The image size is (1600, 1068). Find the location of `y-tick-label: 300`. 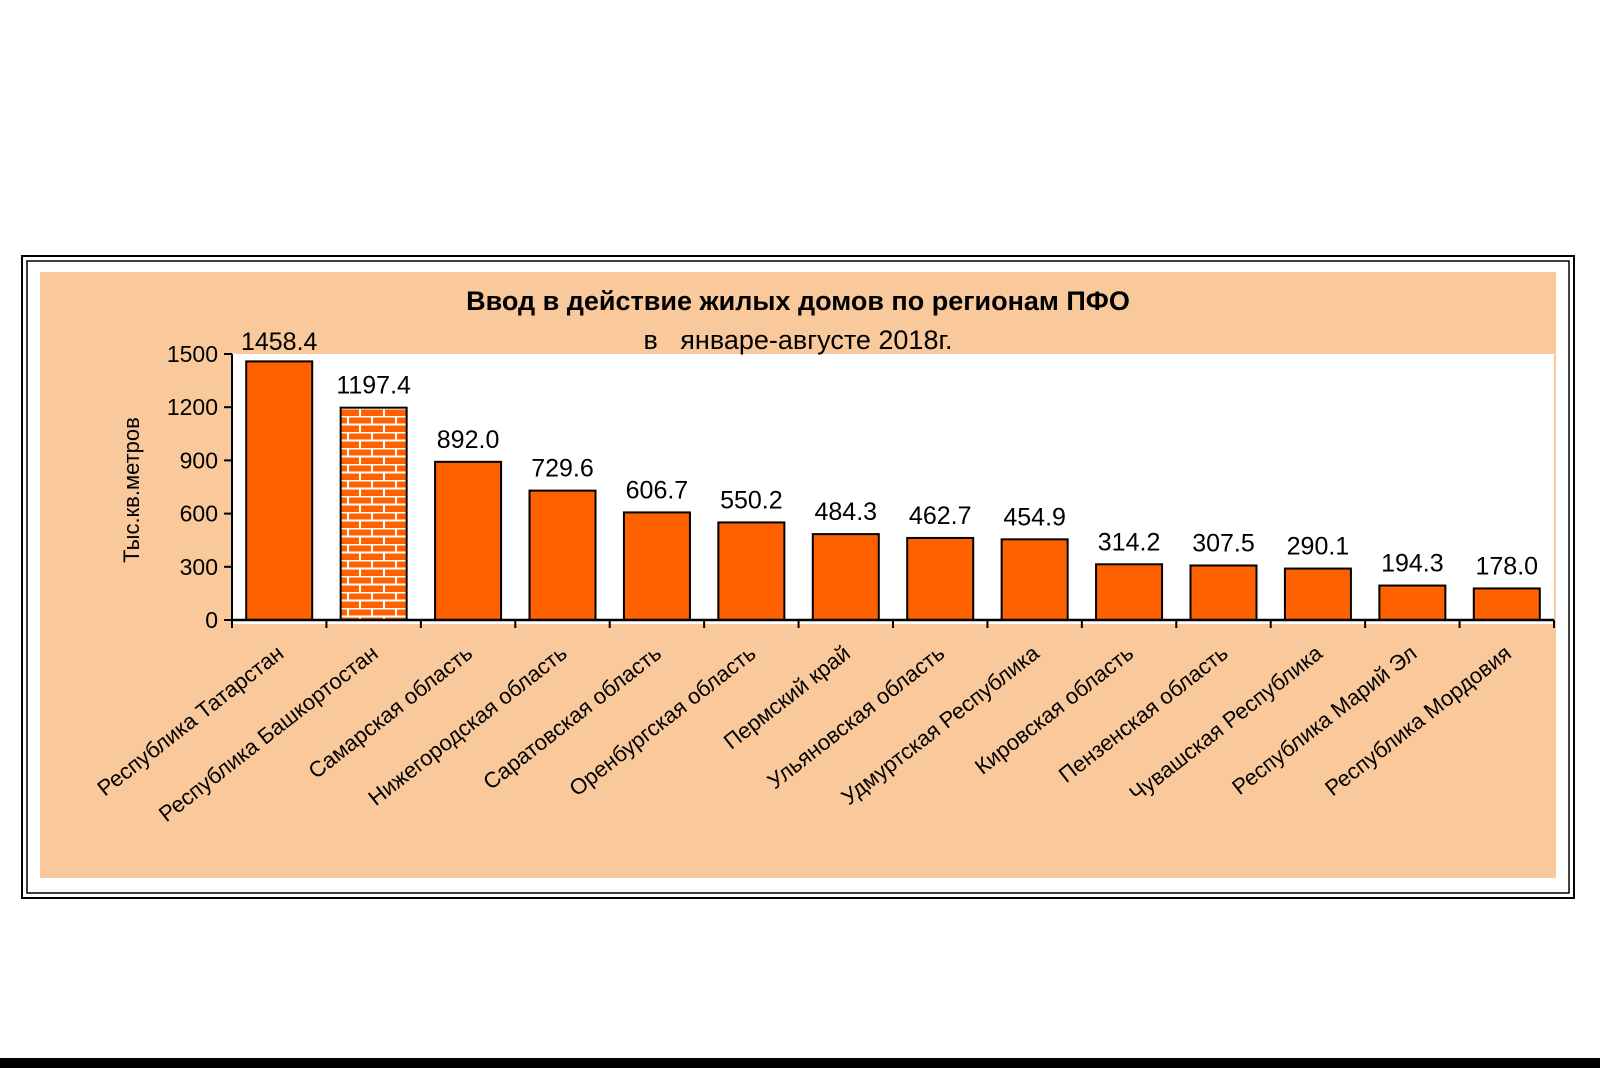

y-tick-label: 300 is located at coordinates (199, 567).